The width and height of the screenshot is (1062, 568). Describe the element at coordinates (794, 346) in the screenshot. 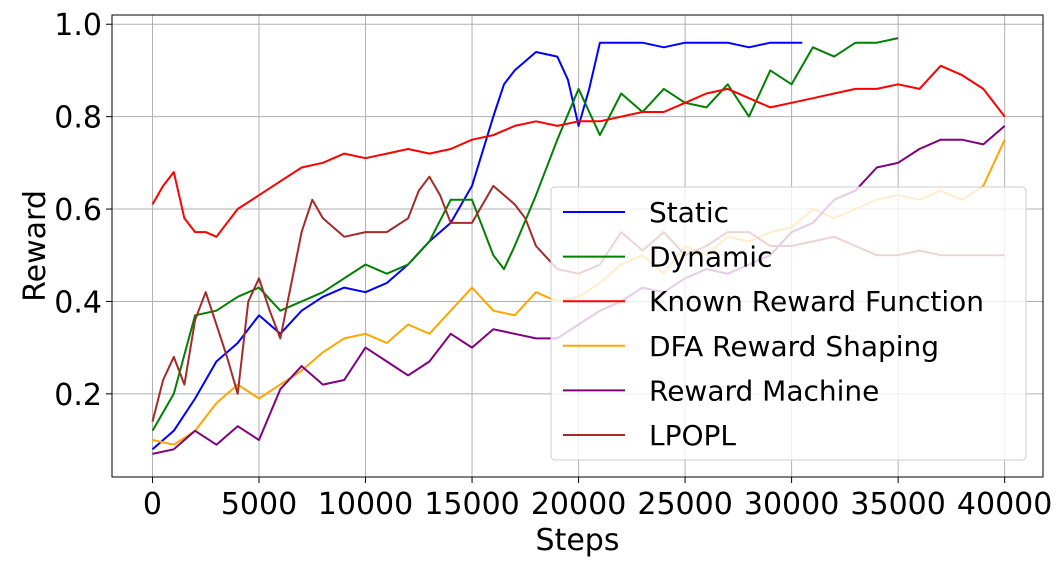

I see `legend-label: DFA Reward Shaping` at that location.